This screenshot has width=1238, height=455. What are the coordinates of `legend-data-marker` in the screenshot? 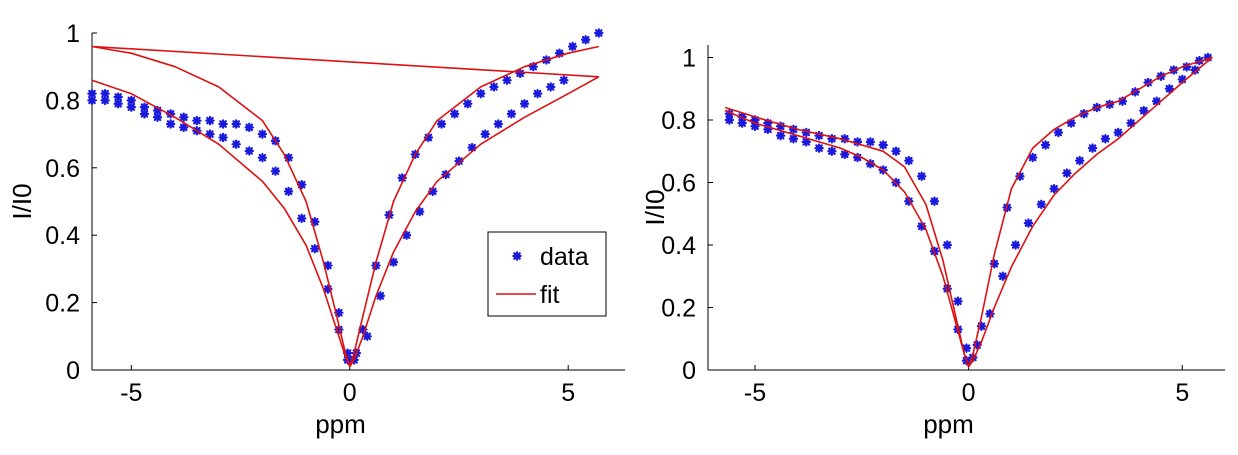 It's located at (517, 256).